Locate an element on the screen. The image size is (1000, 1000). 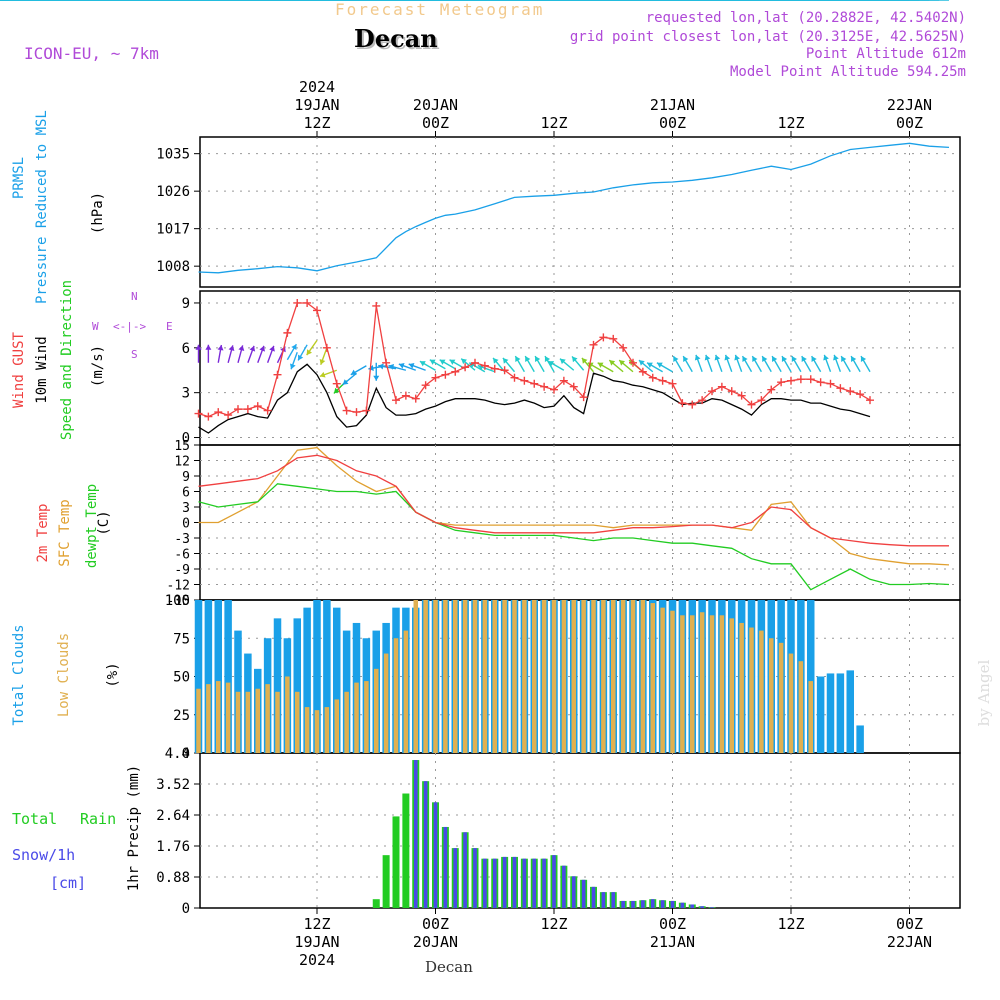
bottom-date-label: 20JAN is located at coordinates (435, 942).